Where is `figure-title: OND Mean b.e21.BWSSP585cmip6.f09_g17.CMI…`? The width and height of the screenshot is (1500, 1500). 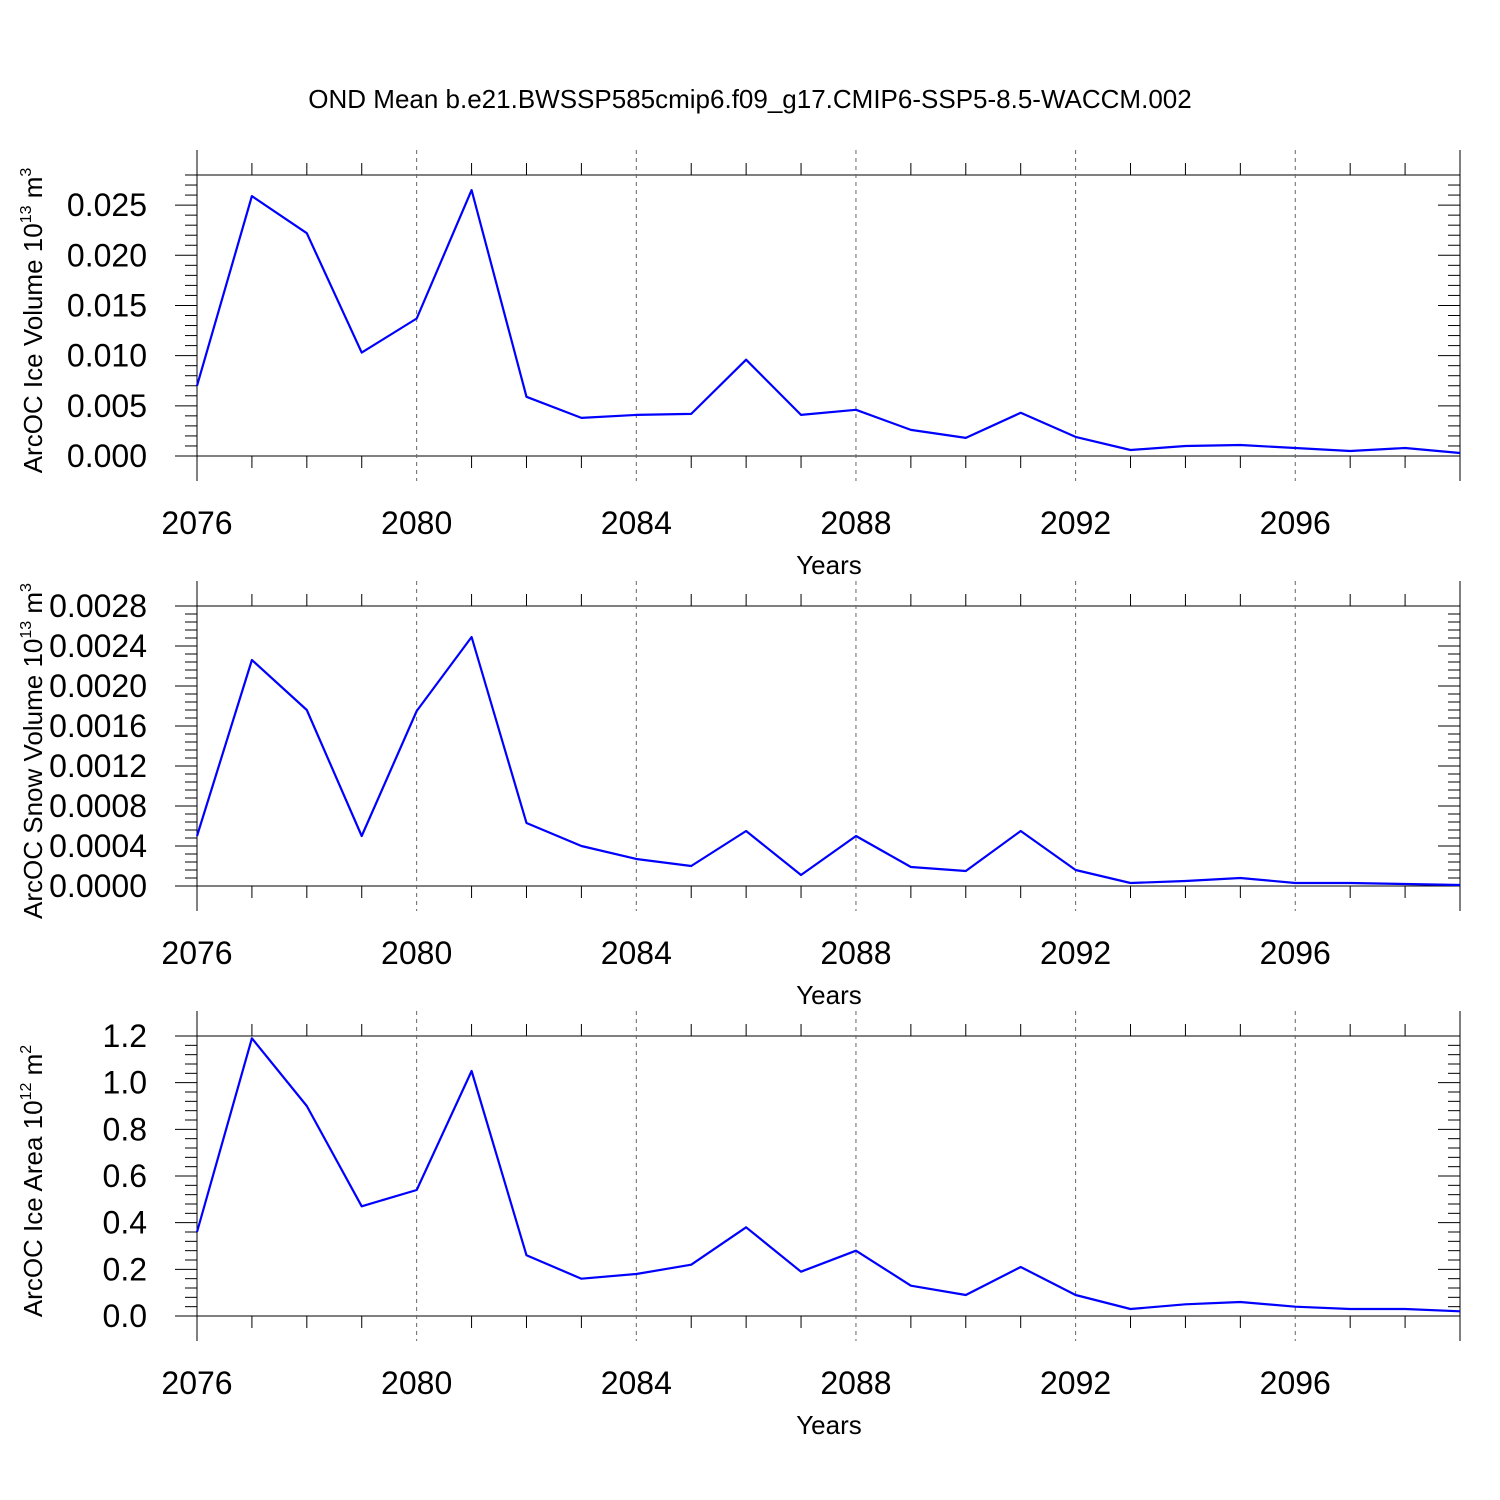 figure-title: OND Mean b.e21.BWSSP585cmip6.f09_g17.CMI… is located at coordinates (749, 99).